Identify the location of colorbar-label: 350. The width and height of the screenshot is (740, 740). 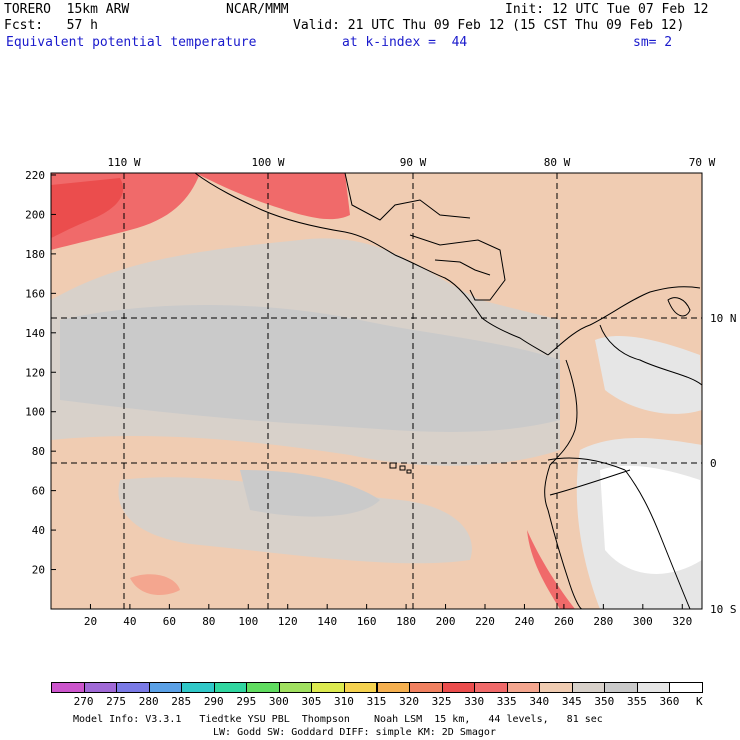
(604, 701).